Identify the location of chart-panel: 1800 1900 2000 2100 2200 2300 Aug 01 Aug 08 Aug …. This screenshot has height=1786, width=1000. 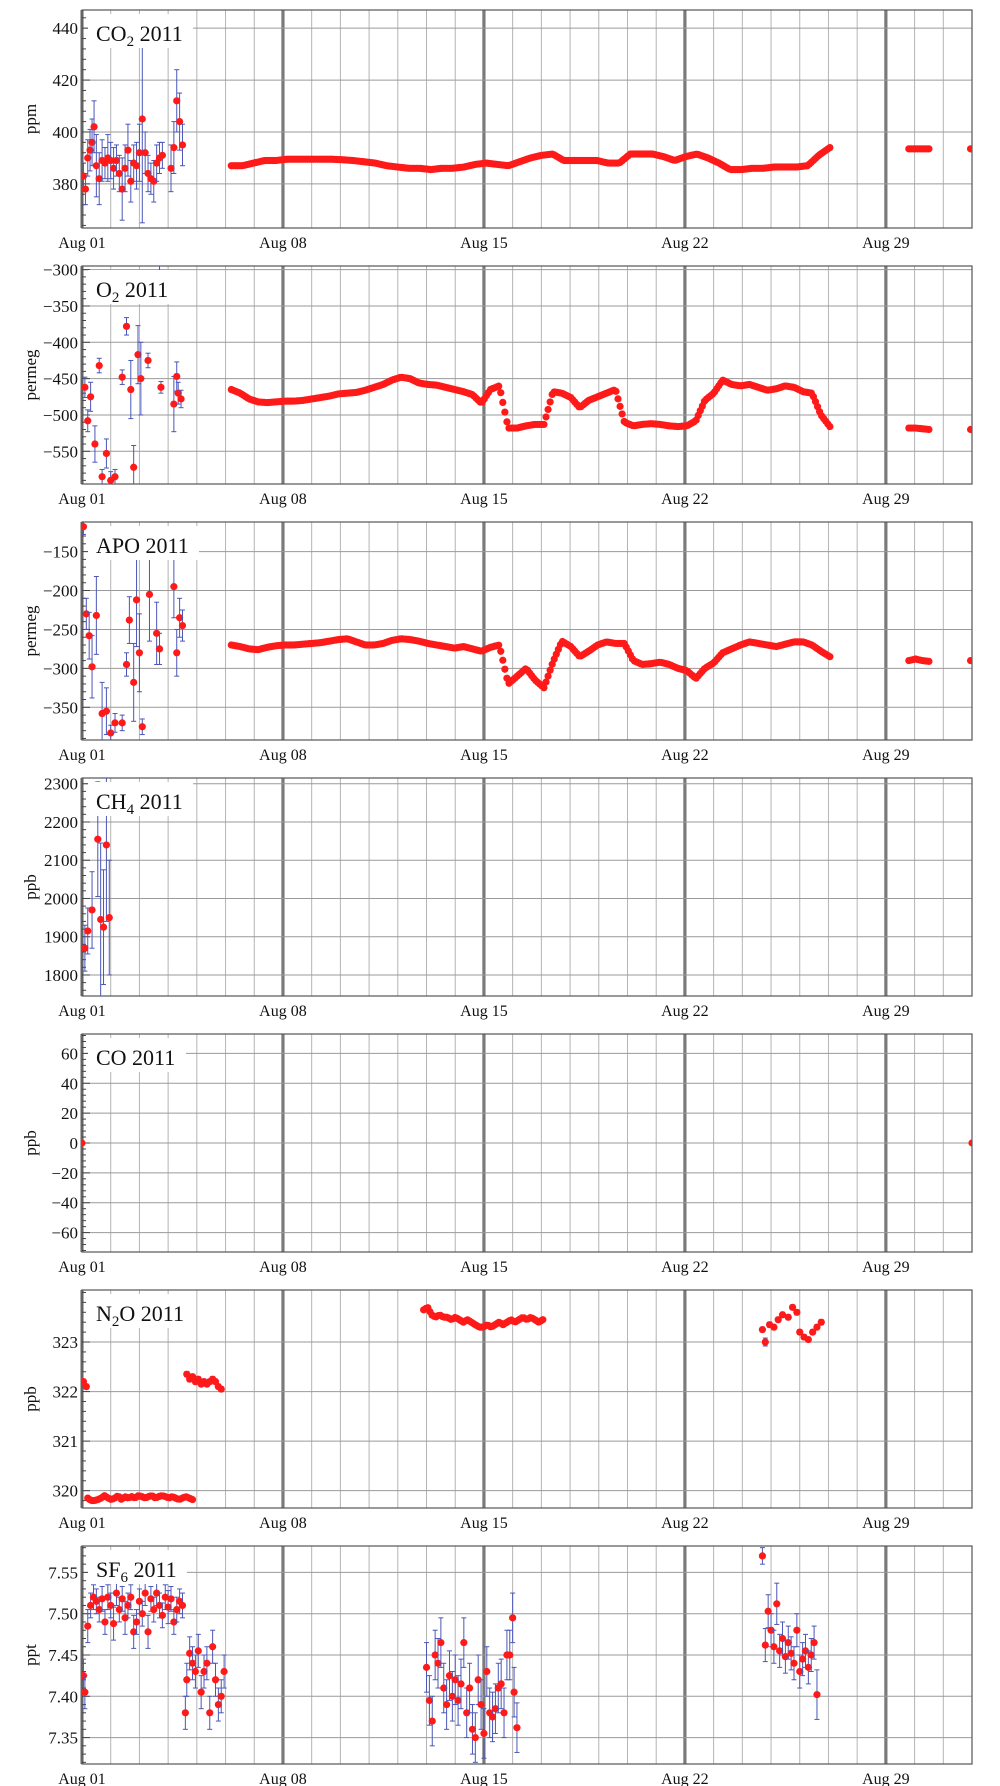
(497, 897).